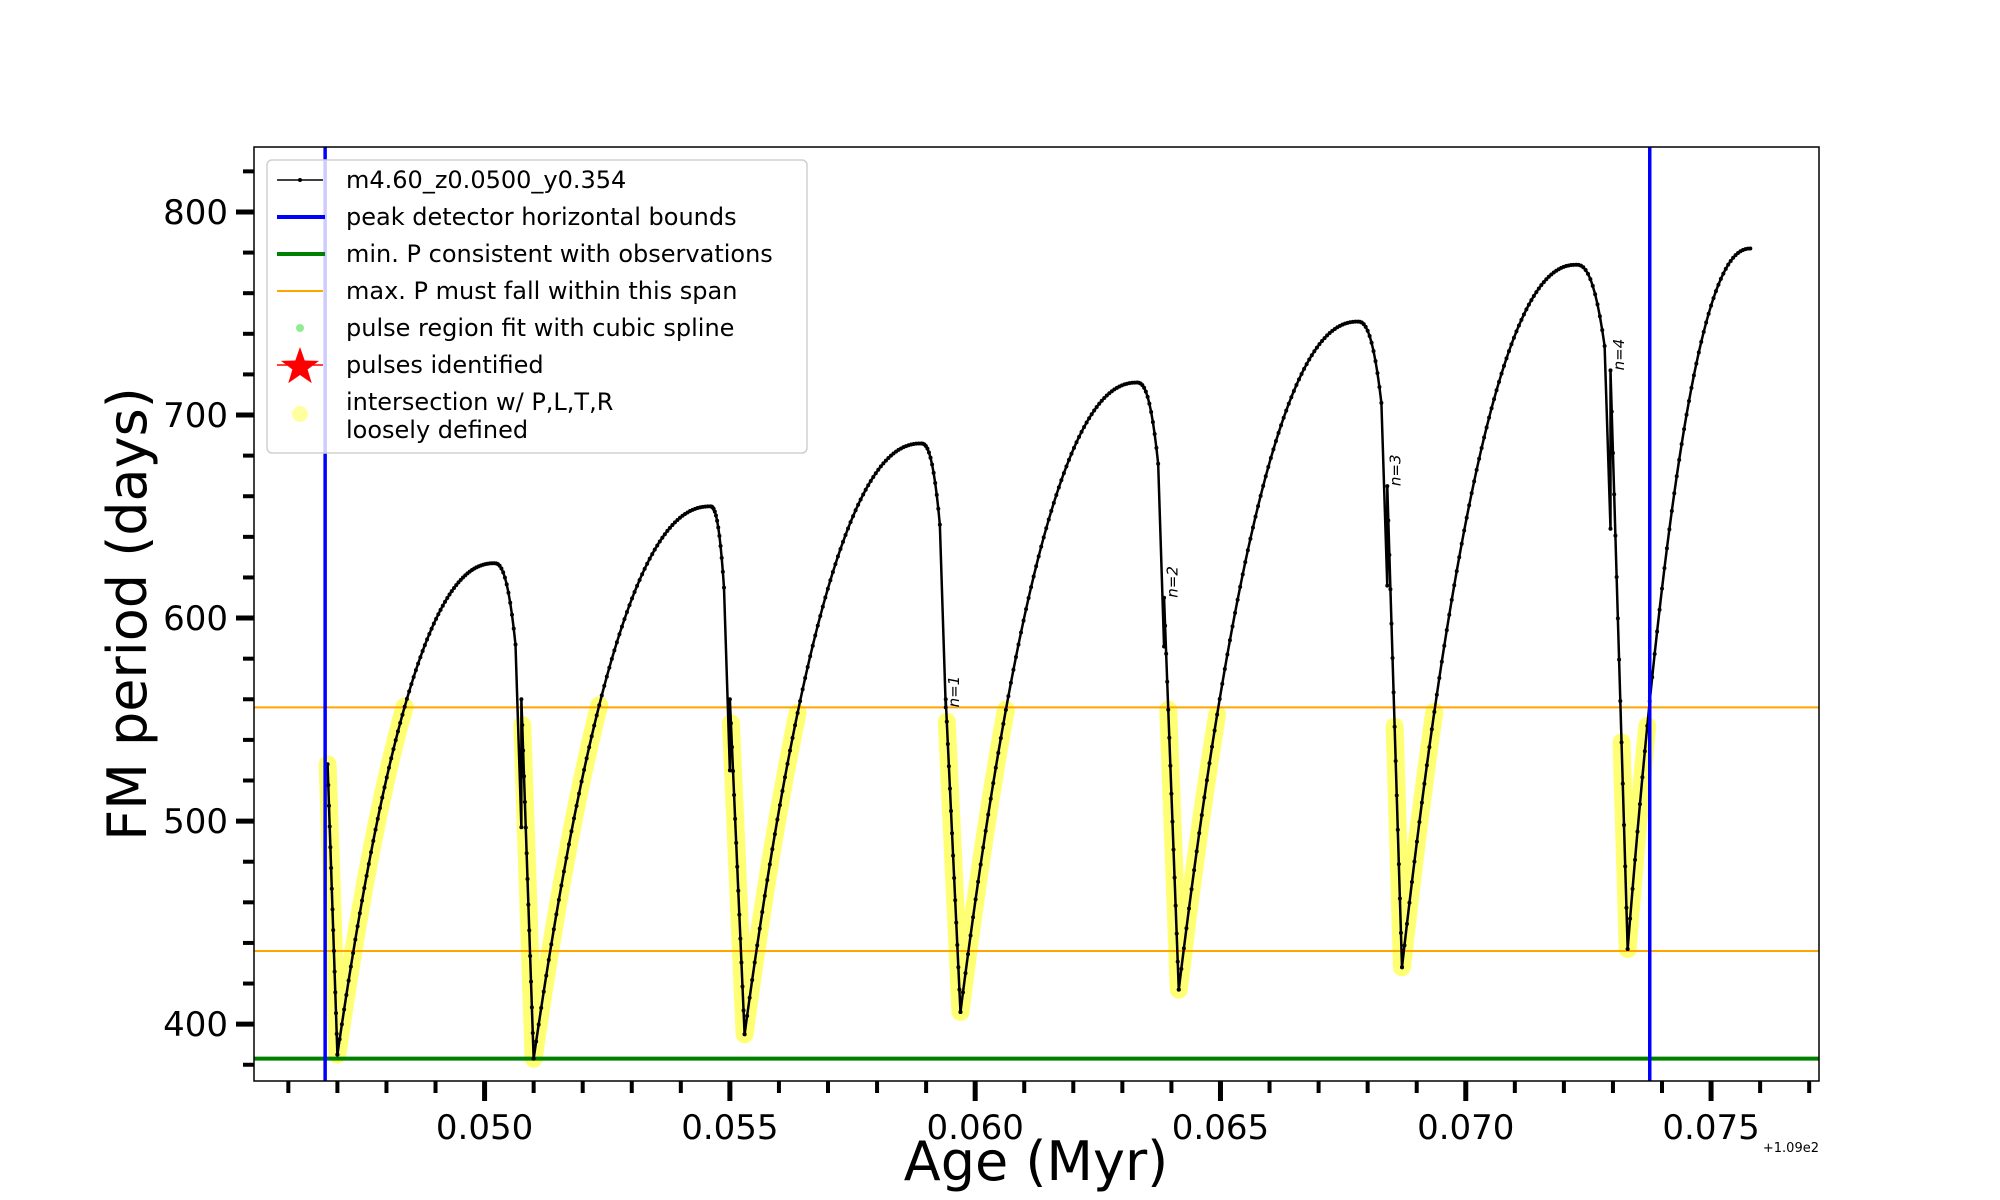 The image size is (2000, 1200). What do you see at coordinates (1193, 849) in the screenshot?
I see `highlight-region` at bounding box center [1193, 849].